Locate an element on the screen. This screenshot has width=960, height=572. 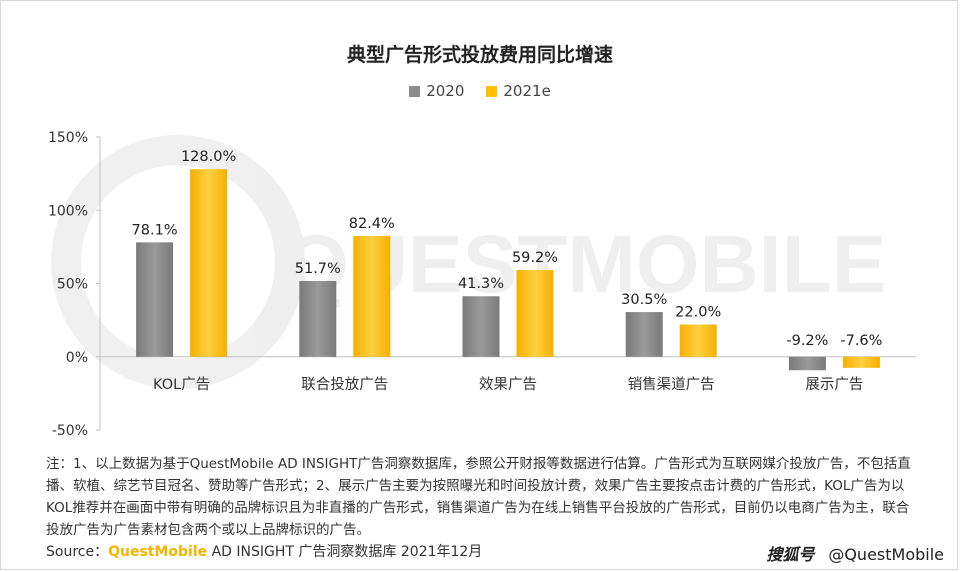
y-tick-label: 0% is located at coordinates (77, 358).